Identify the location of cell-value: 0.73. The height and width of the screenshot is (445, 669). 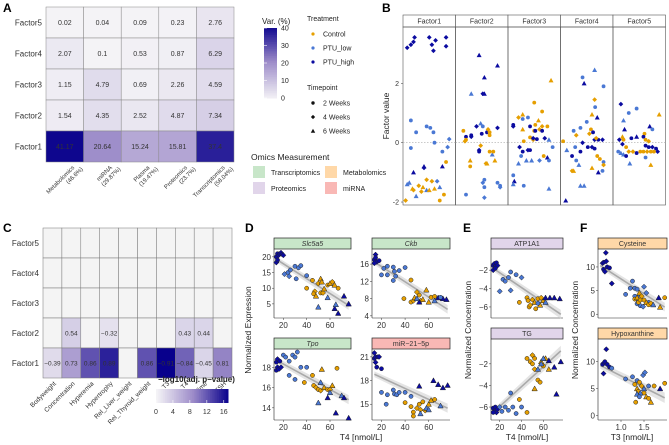
(71, 364).